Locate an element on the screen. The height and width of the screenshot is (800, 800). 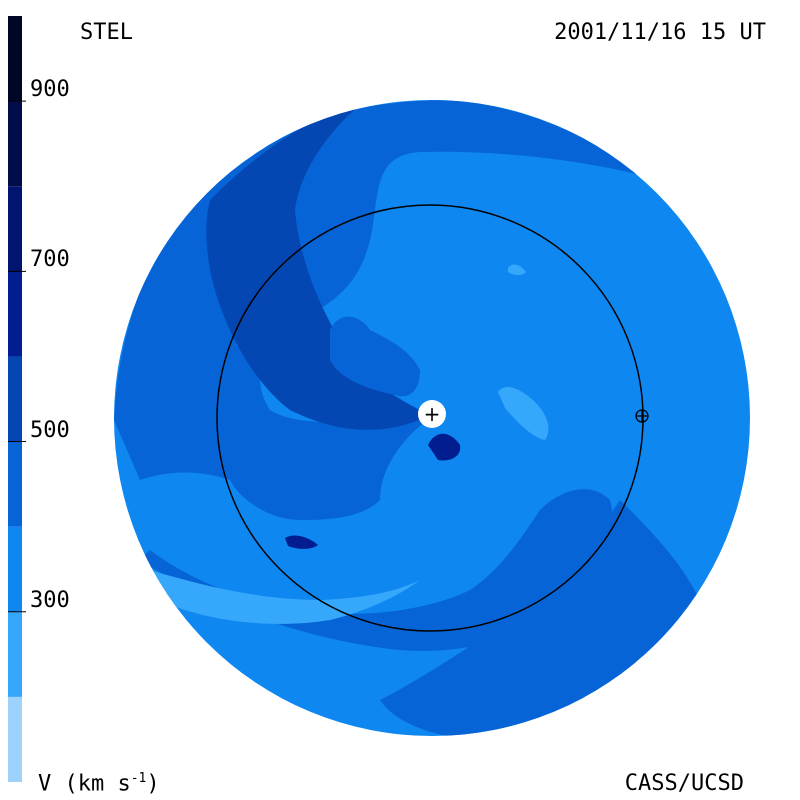
colorbar-tick-label: 500 is located at coordinates (50, 430).